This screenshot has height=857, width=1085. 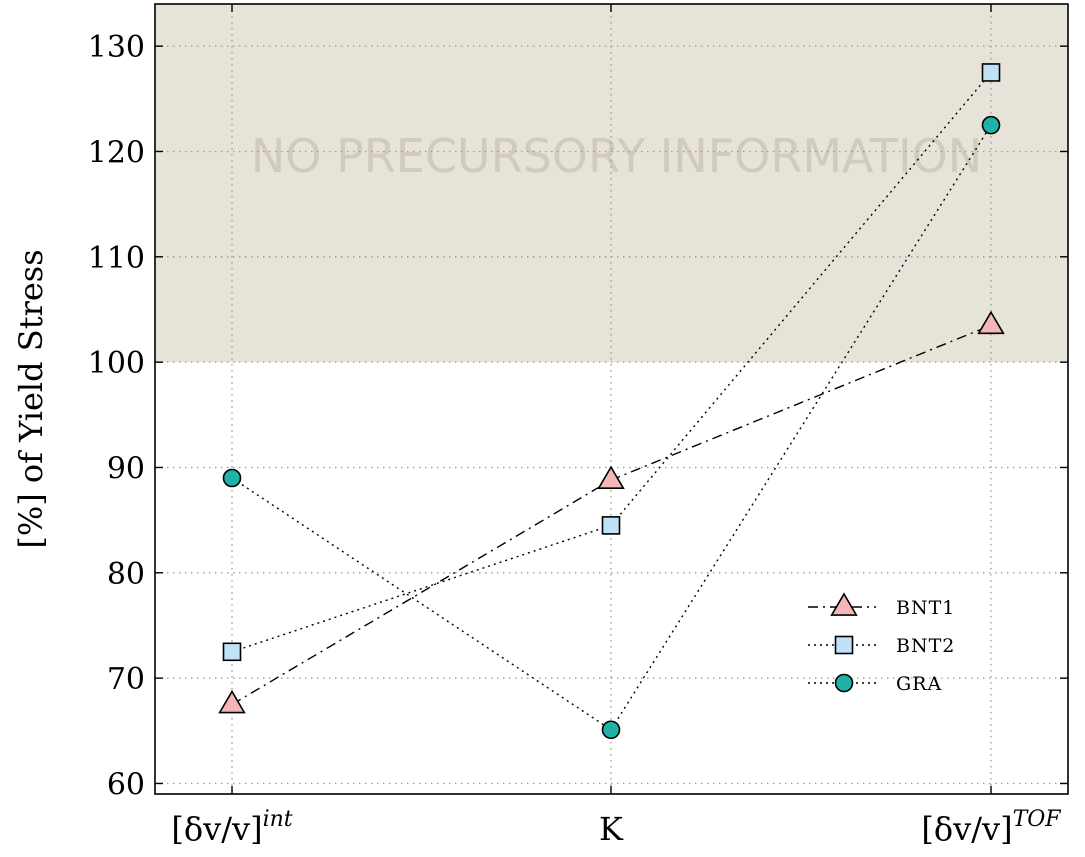 I want to click on y-tick-label: 70, so click(x=126, y=679).